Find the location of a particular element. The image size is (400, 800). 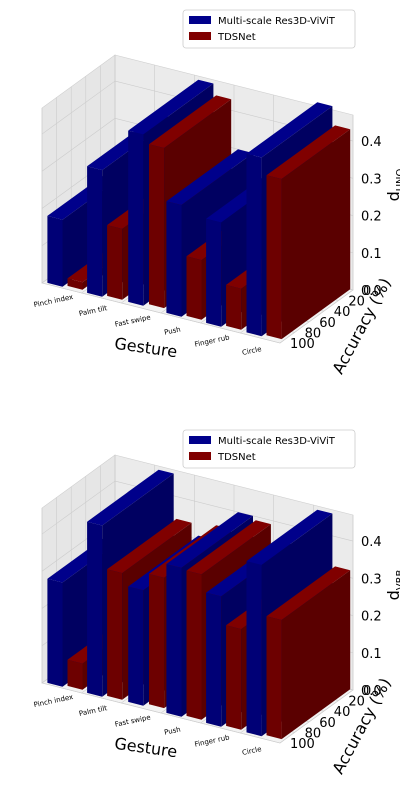

z-axis-label: dVRB is located at coordinates (392, 584).